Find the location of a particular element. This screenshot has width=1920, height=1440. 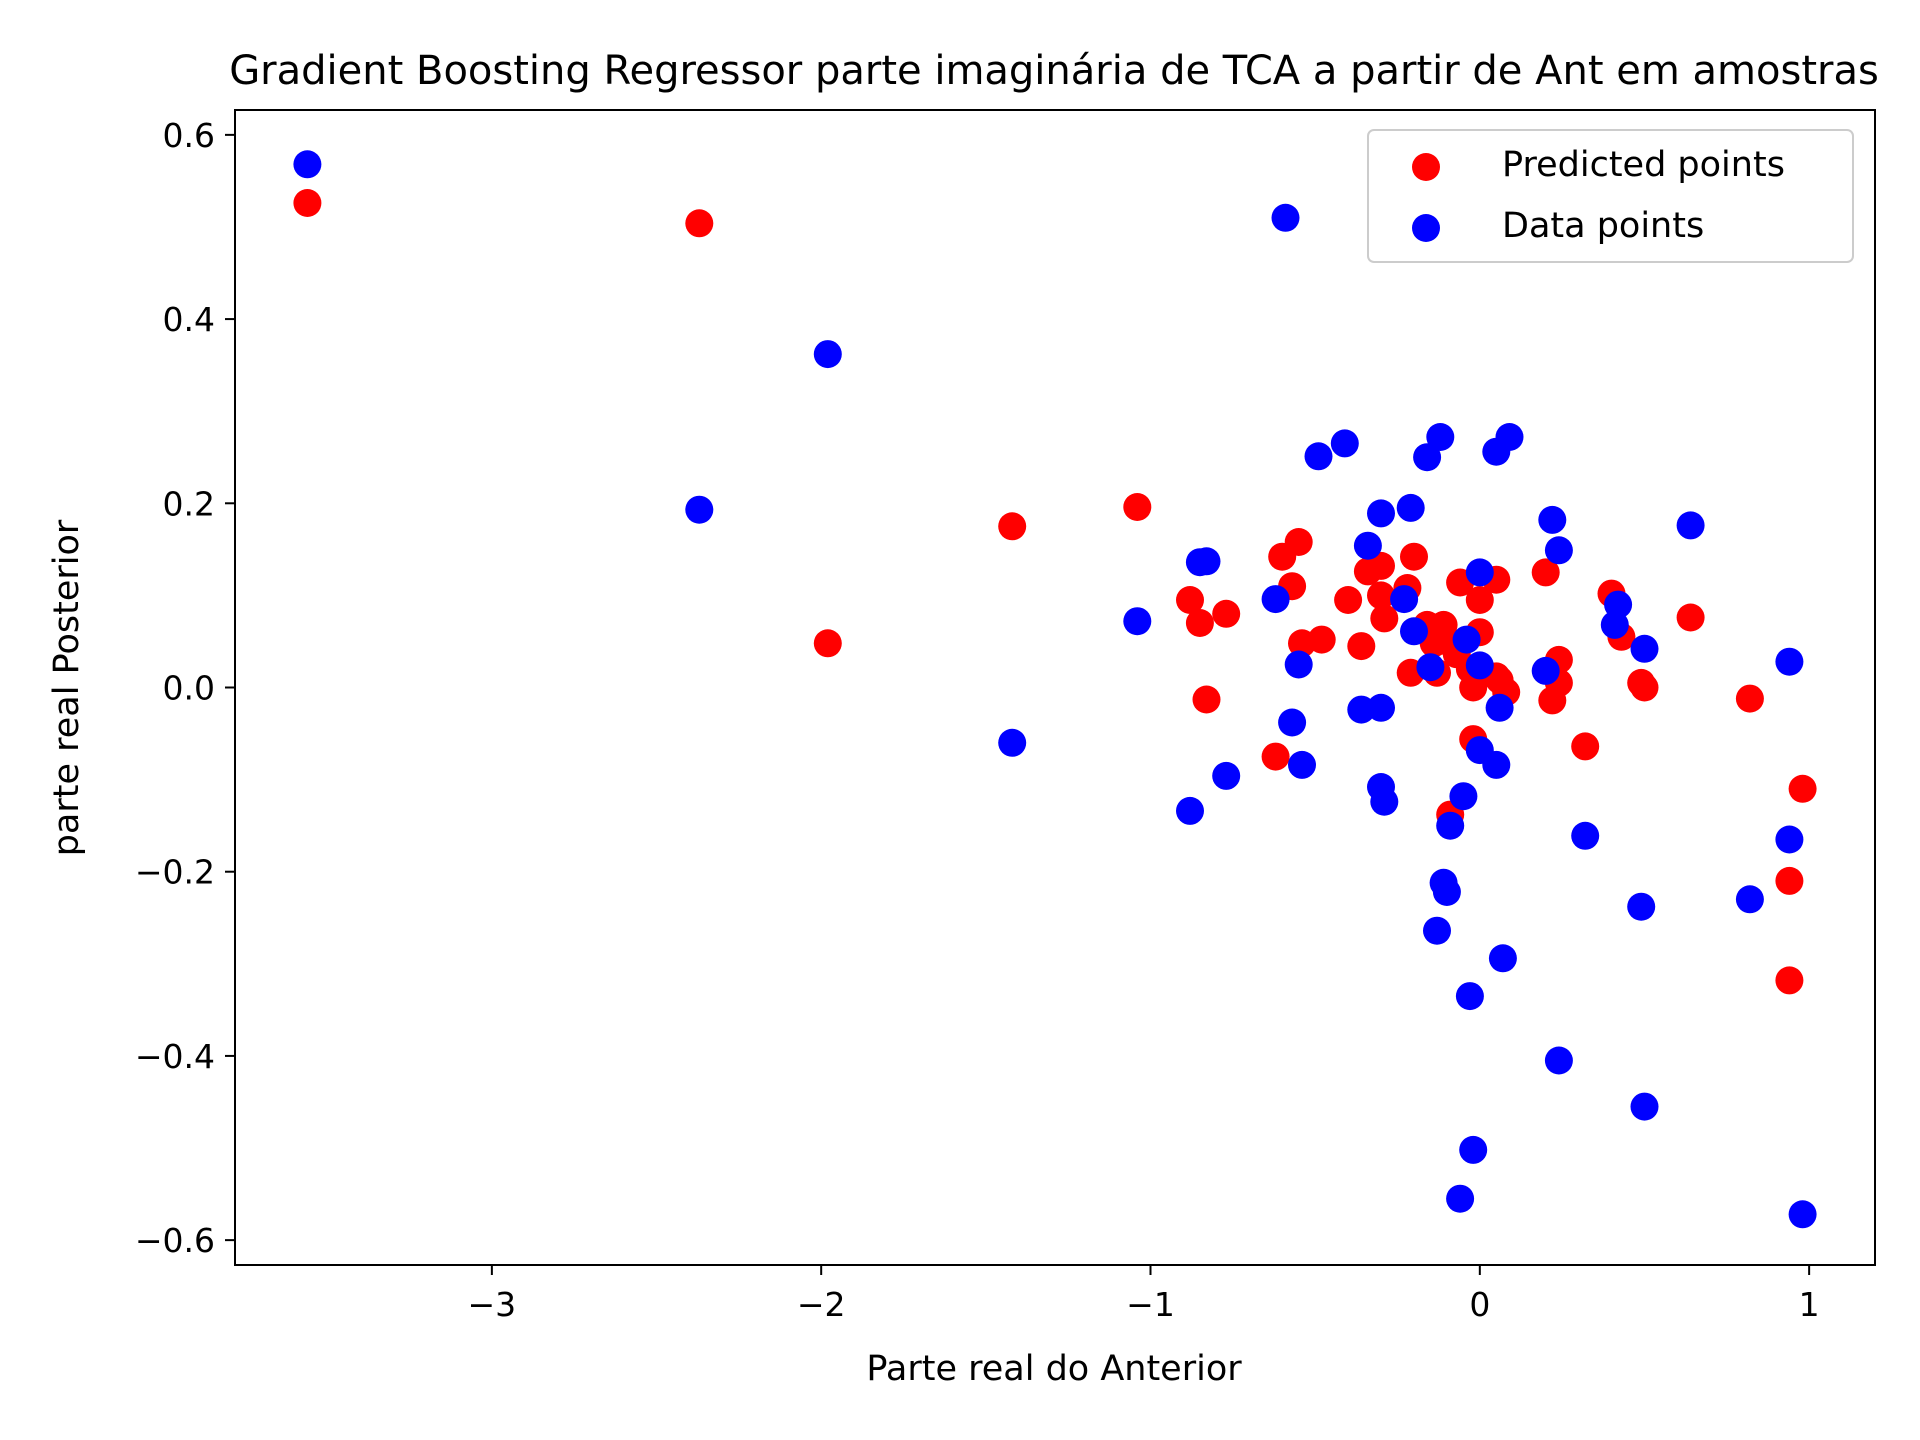

x-axis-label: Parte real do Anterior is located at coordinates (1054, 1369).